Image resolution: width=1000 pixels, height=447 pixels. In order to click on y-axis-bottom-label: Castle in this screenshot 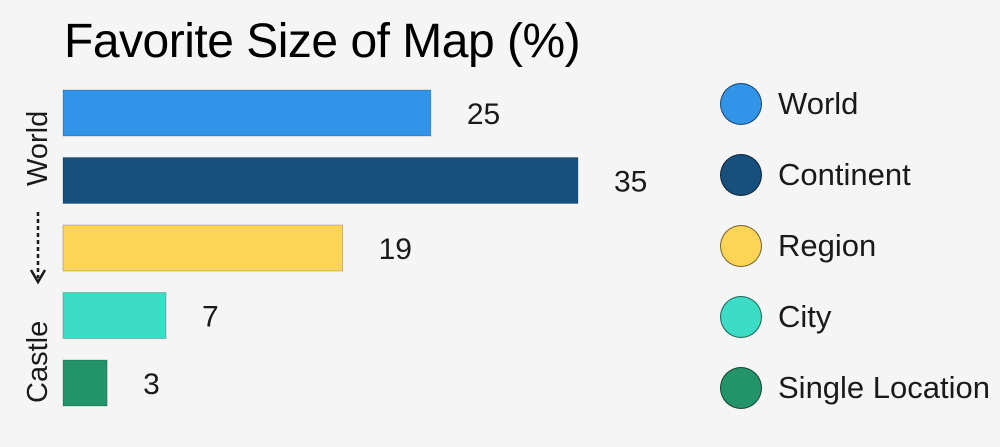, I will do `click(38, 361)`.